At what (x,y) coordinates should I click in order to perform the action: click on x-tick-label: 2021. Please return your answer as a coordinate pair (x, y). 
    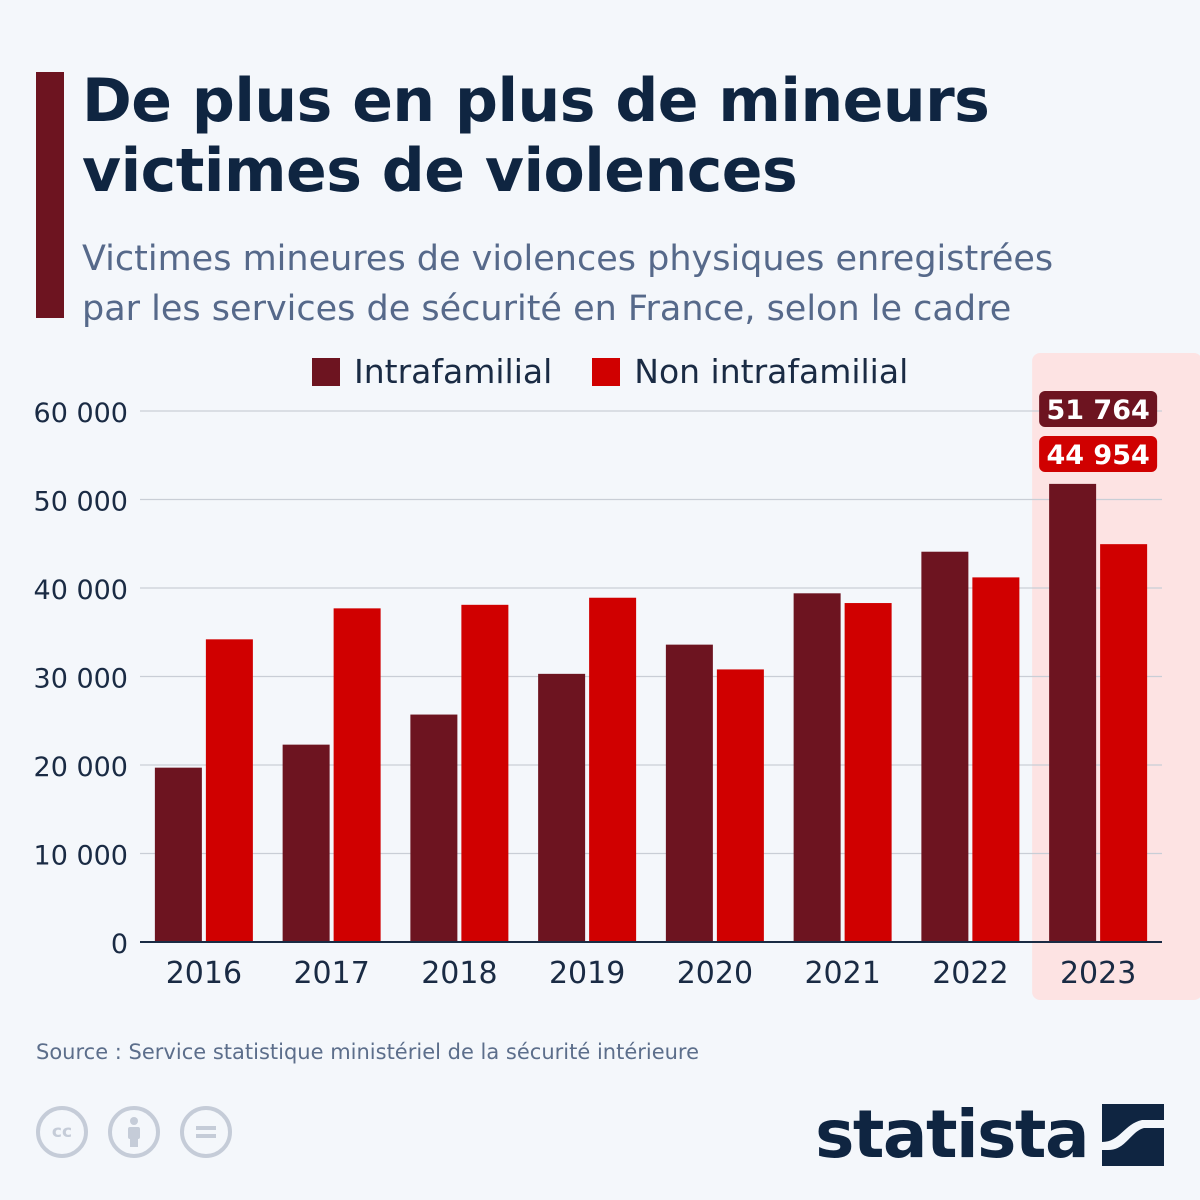
    Looking at the image, I should click on (842, 973).